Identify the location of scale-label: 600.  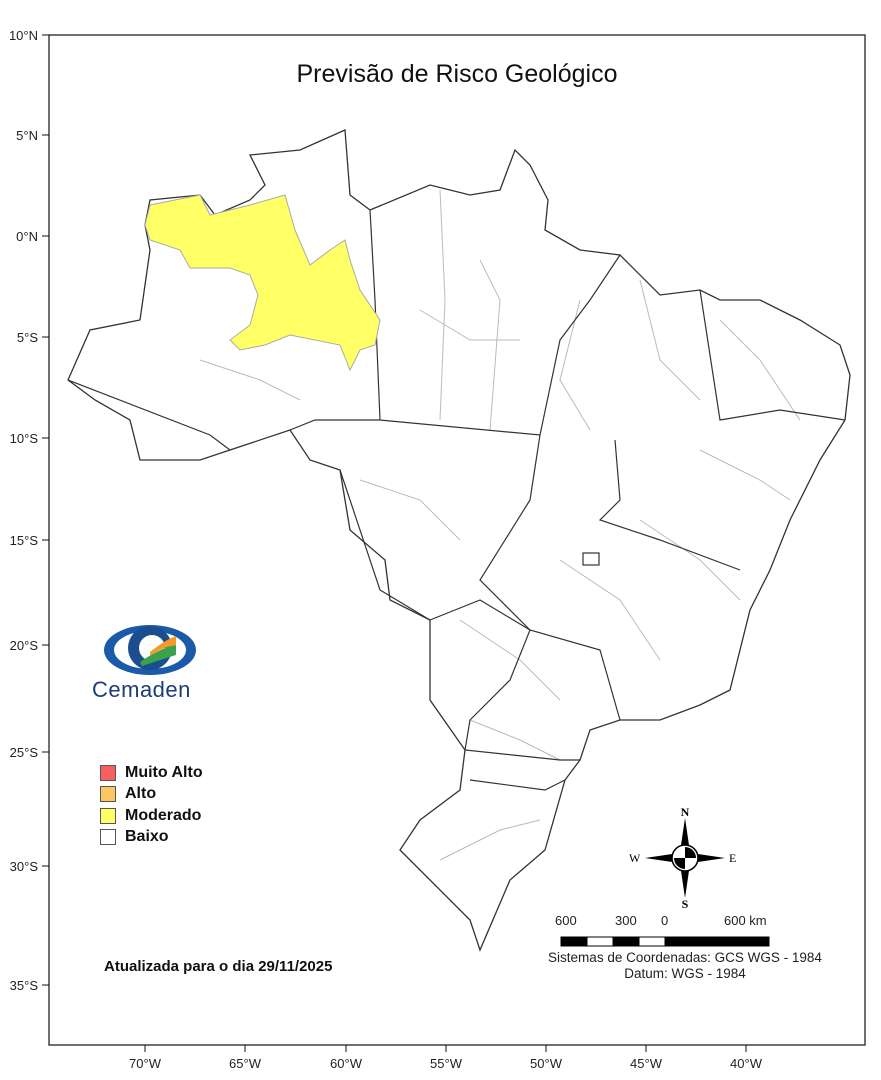
(566, 920).